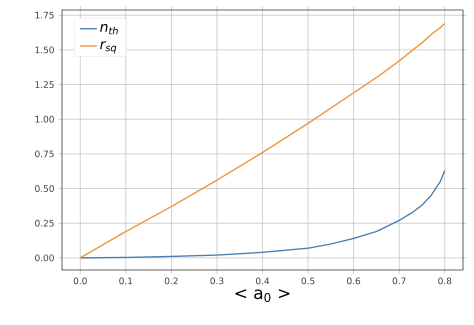  What do you see at coordinates (353, 281) in the screenshot?
I see `x-tick-label: 0.6` at bounding box center [353, 281].